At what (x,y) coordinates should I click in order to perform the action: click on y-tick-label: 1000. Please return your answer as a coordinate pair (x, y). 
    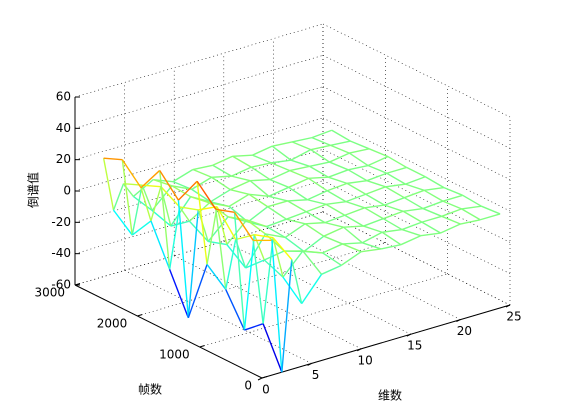
    Looking at the image, I should click on (174, 355).